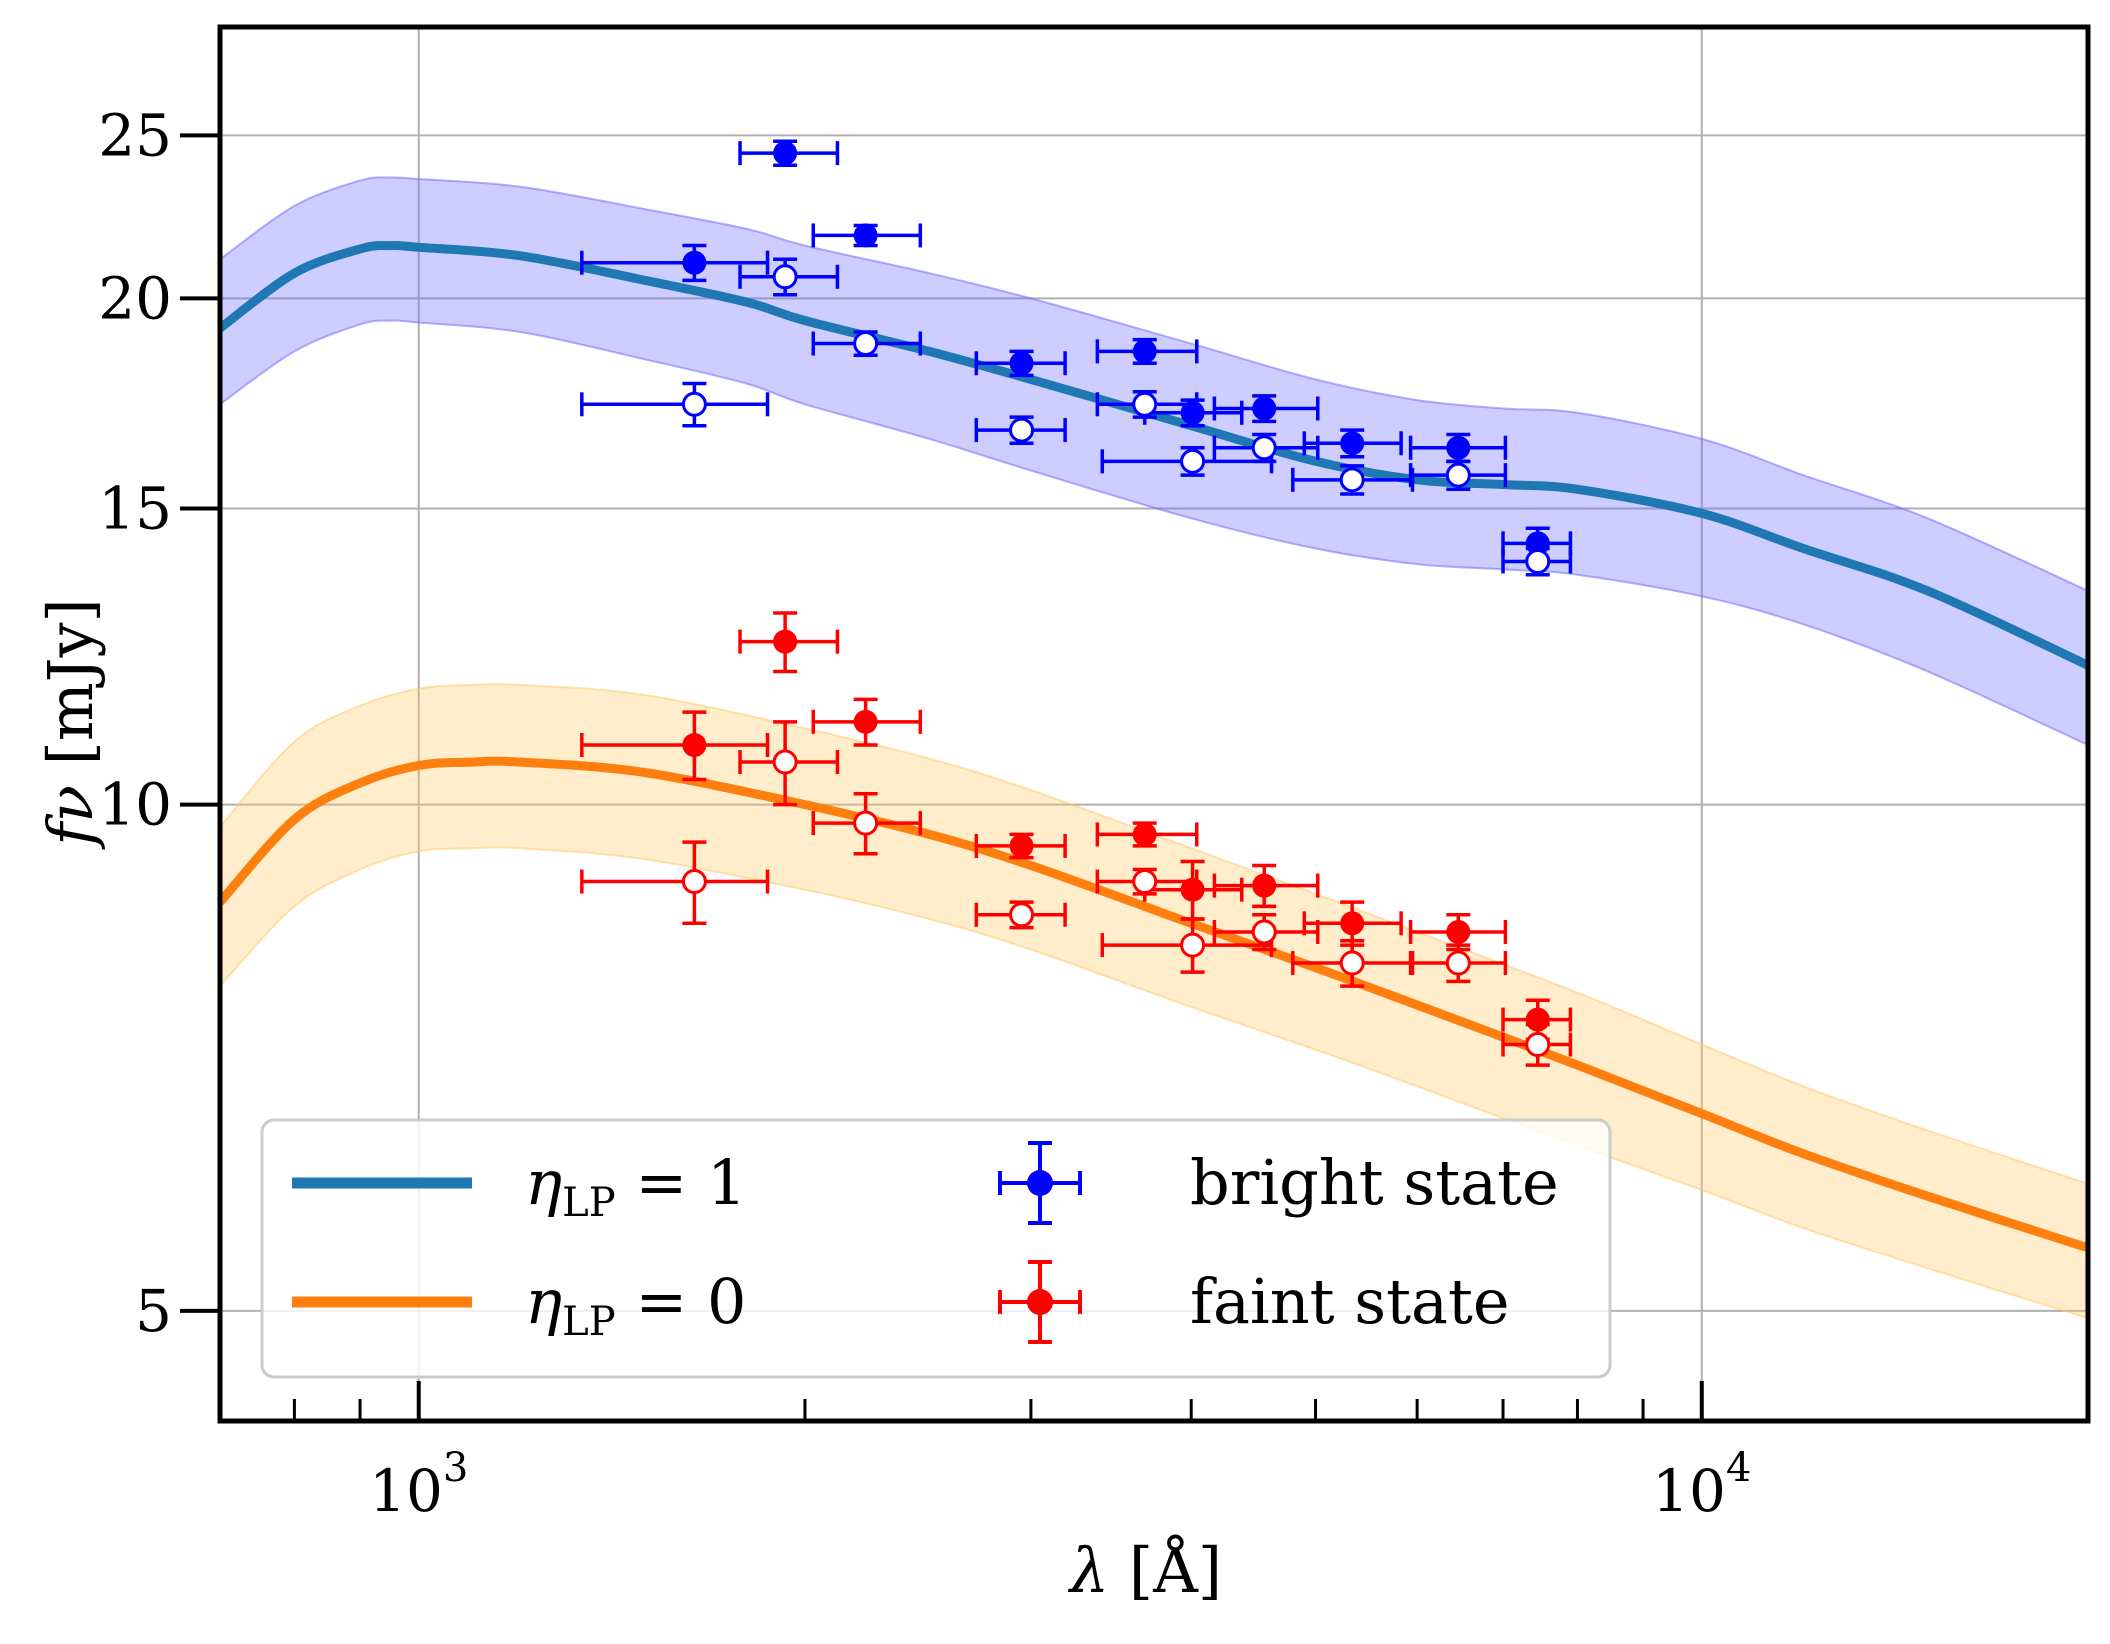 The width and height of the screenshot is (2110, 1644). Describe the element at coordinates (1701, 1485) in the screenshot. I see `x-tick-label: 10⁴` at that location.